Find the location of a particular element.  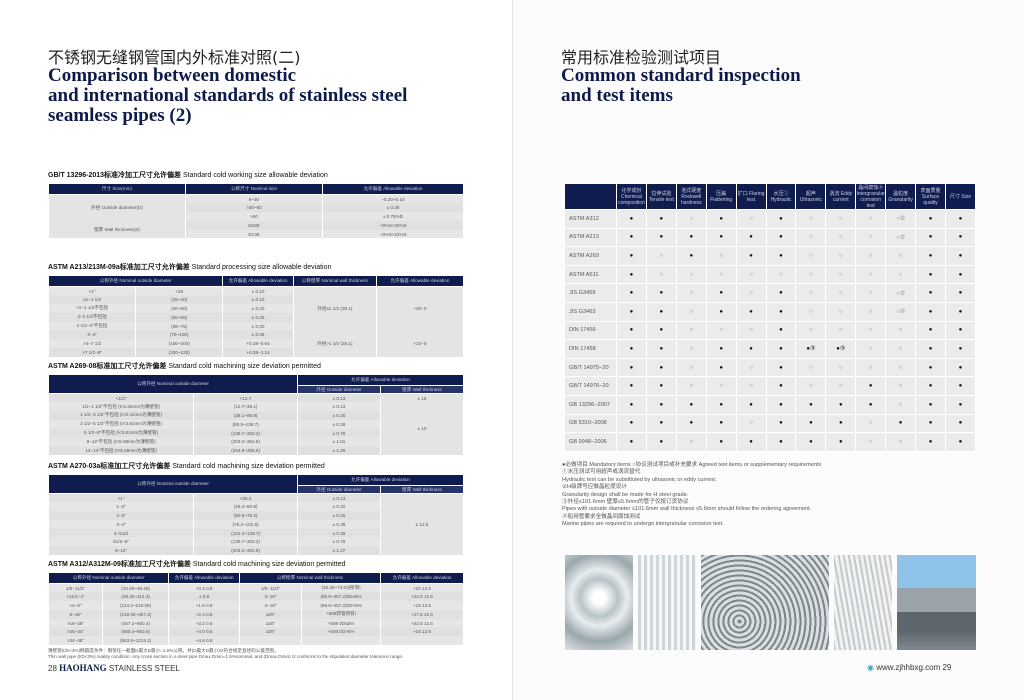

table-cell: 3−4" is located at coordinates (121, 524).